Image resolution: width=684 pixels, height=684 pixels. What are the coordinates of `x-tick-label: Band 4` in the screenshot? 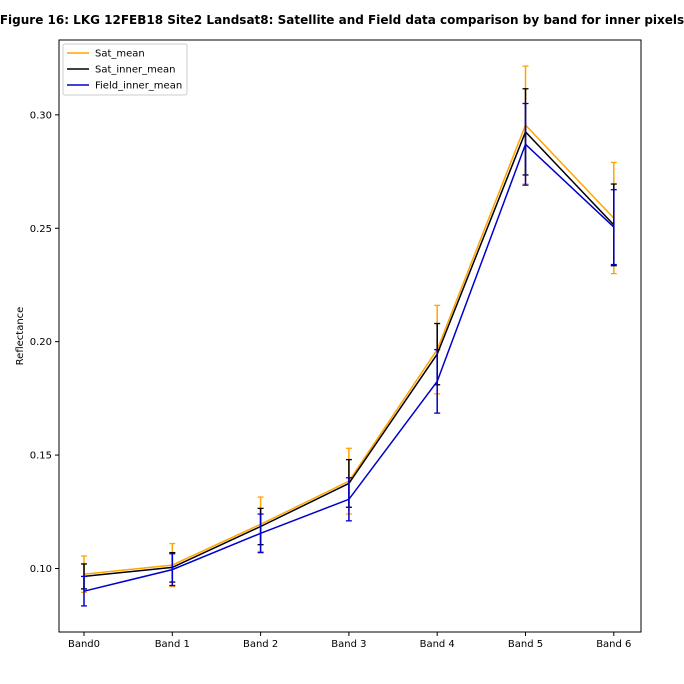 It's located at (437, 644).